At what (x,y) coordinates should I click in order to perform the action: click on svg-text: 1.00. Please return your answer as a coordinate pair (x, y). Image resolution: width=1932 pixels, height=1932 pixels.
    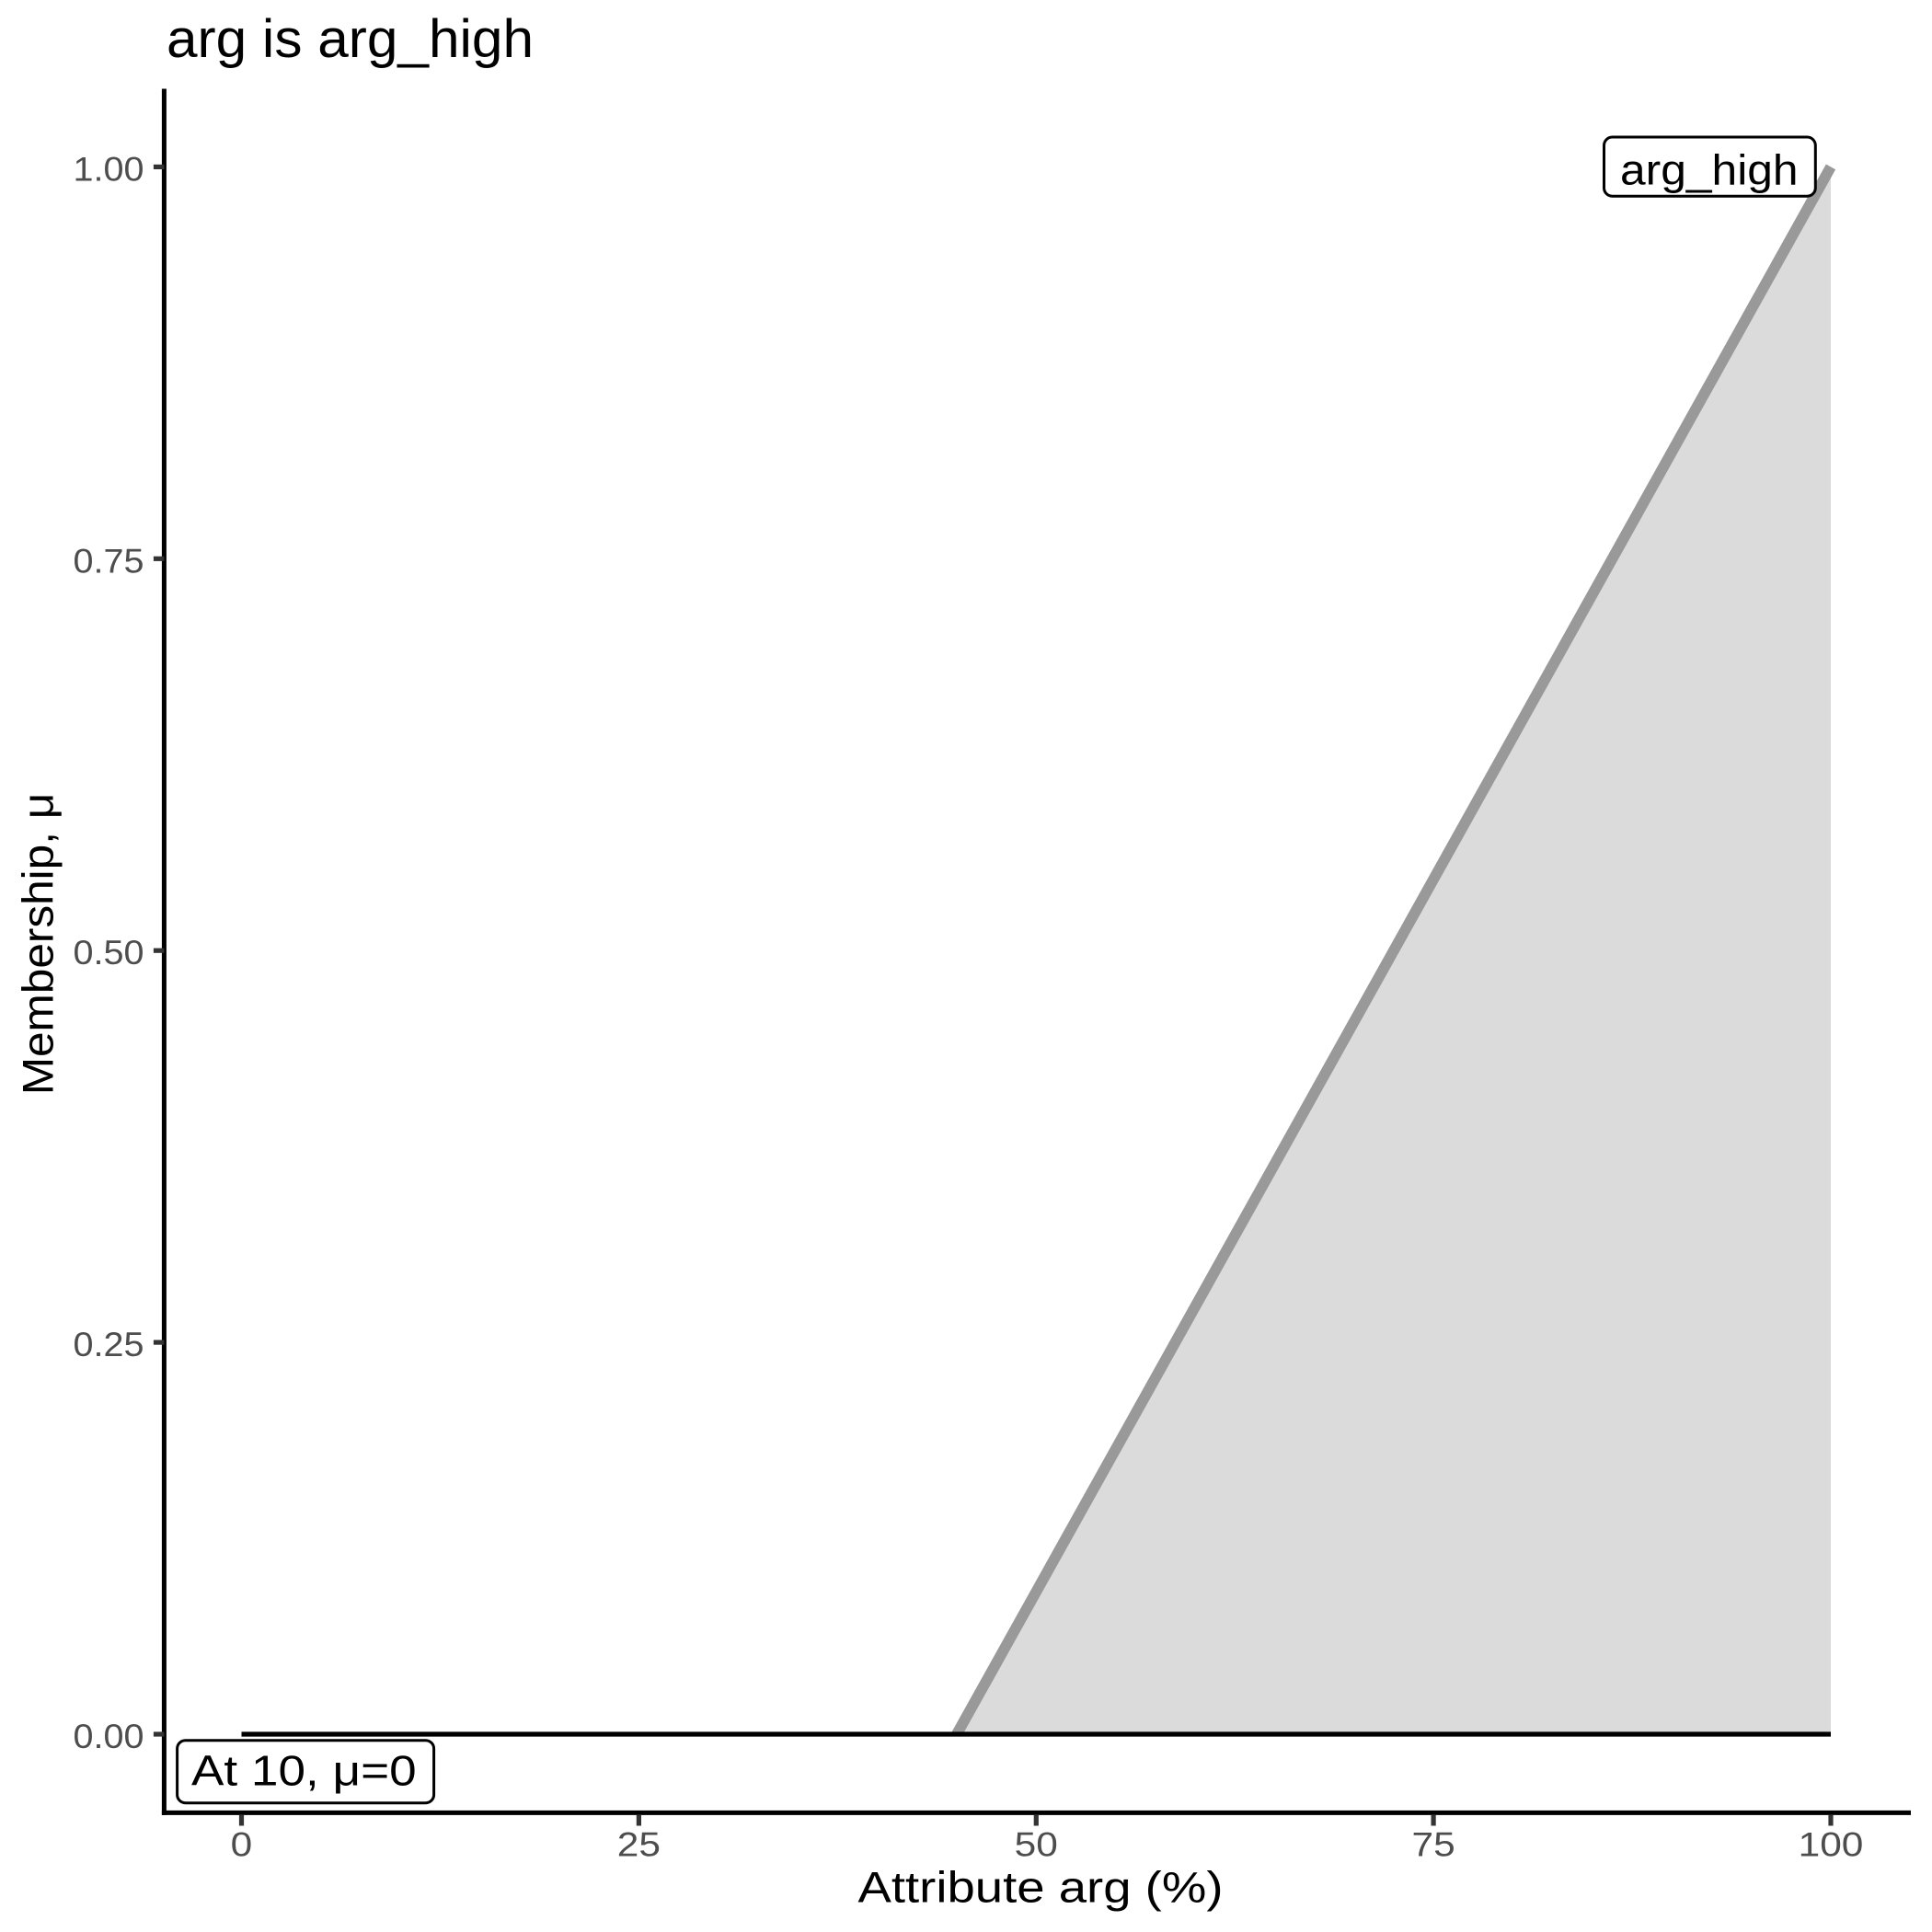
    Looking at the image, I should click on (109, 168).